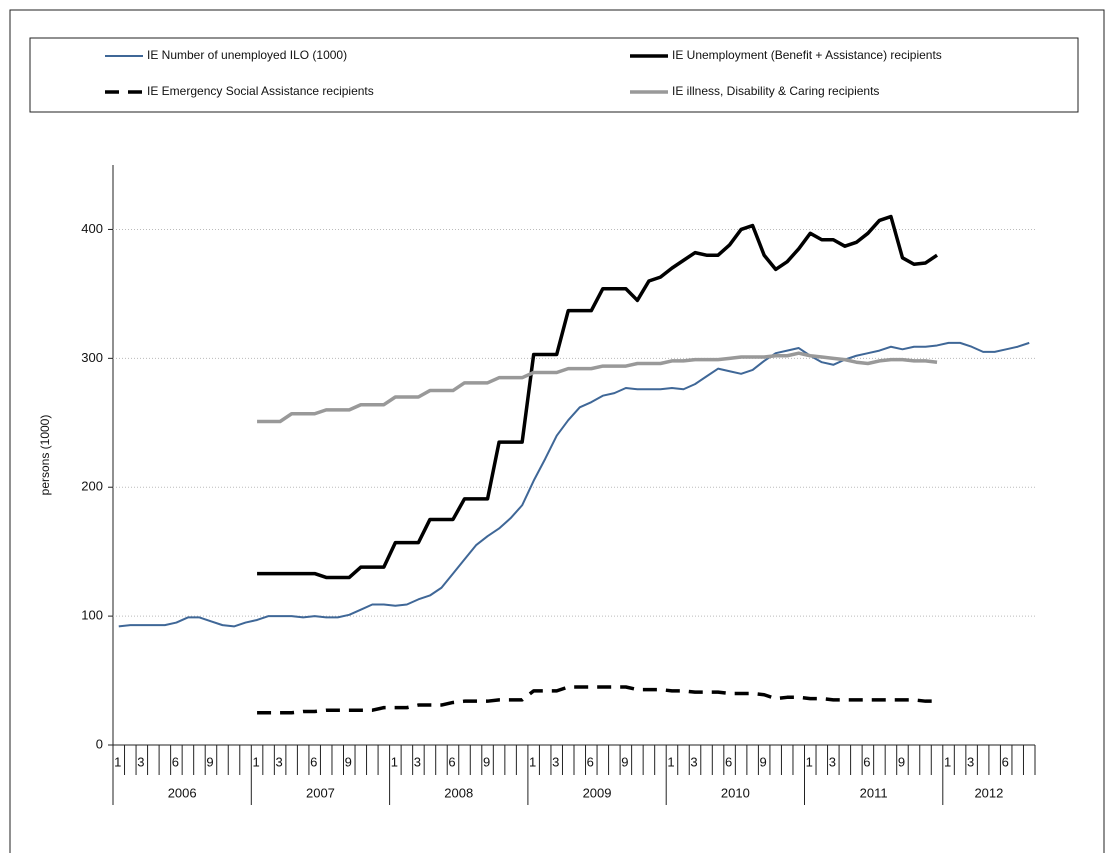  What do you see at coordinates (182, 792) in the screenshot?
I see `x-group-label: 2006` at bounding box center [182, 792].